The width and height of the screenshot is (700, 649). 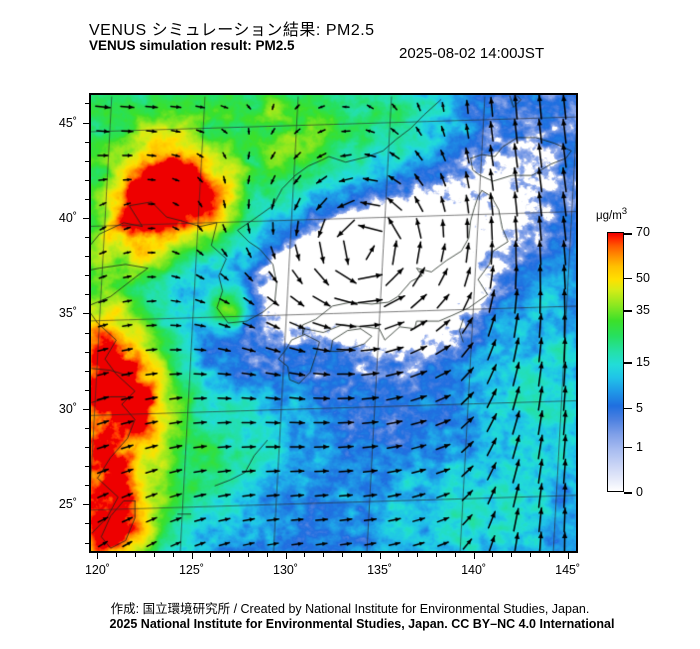 What do you see at coordinates (472, 53) in the screenshot?
I see `timestamp-label: 2025-08-02 14:00JST` at bounding box center [472, 53].